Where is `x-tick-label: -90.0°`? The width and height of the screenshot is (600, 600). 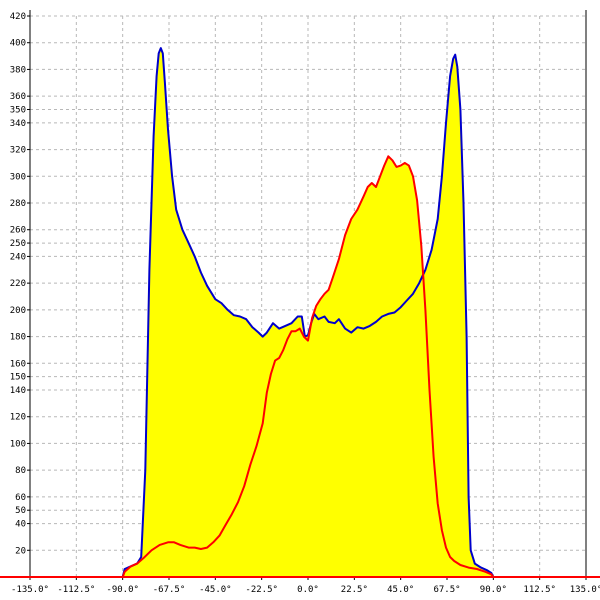 x-tick-label: -90.0° is located at coordinates (122, 590).